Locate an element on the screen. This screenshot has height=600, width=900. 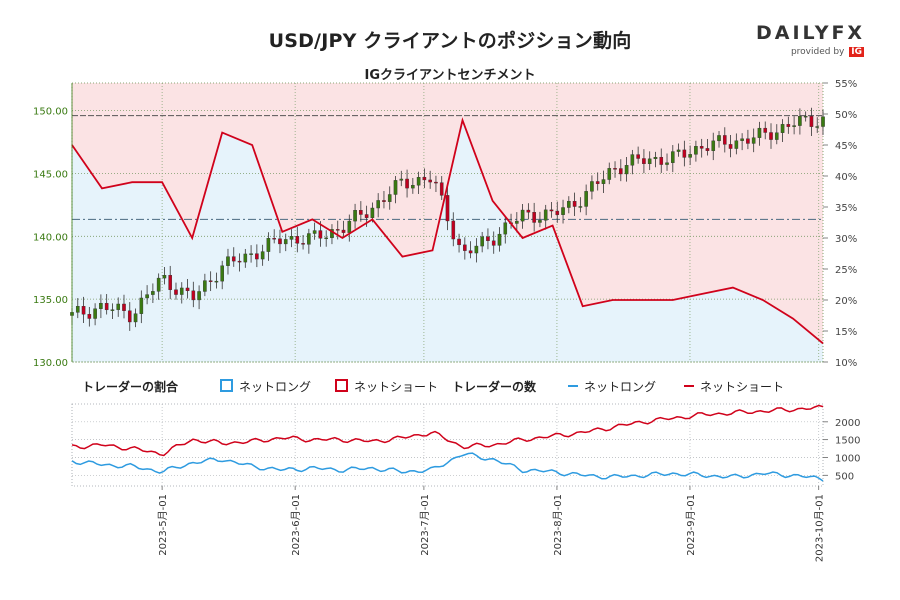
count-tick-label: 1500 is located at coordinates (847, 441).